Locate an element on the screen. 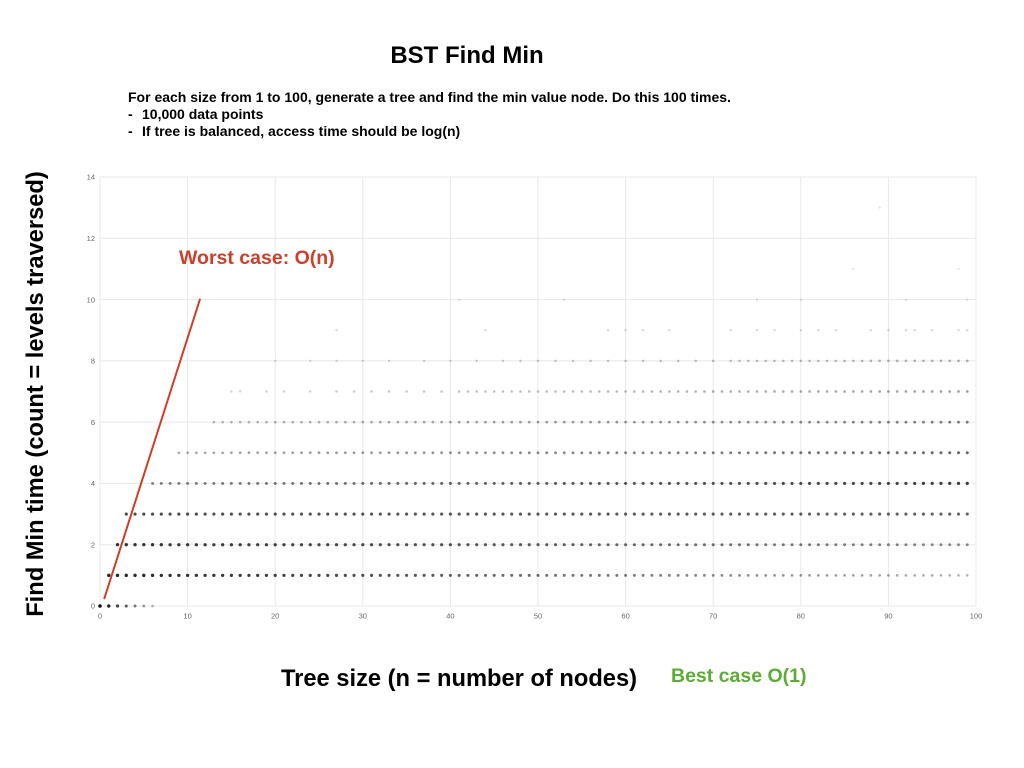  x-tick-label: 90 is located at coordinates (888, 616).